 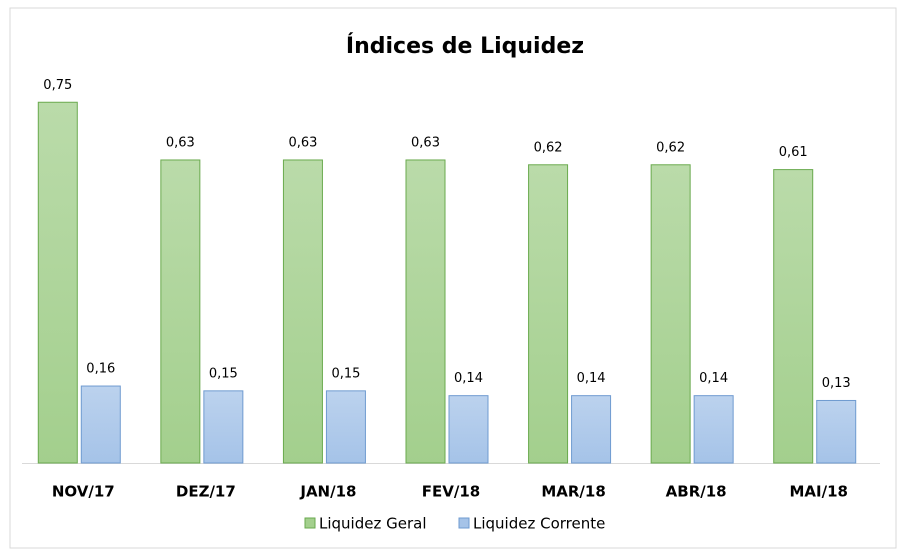 What do you see at coordinates (573, 492) in the screenshot?
I see `x-tick-label: MAR/18` at bounding box center [573, 492].